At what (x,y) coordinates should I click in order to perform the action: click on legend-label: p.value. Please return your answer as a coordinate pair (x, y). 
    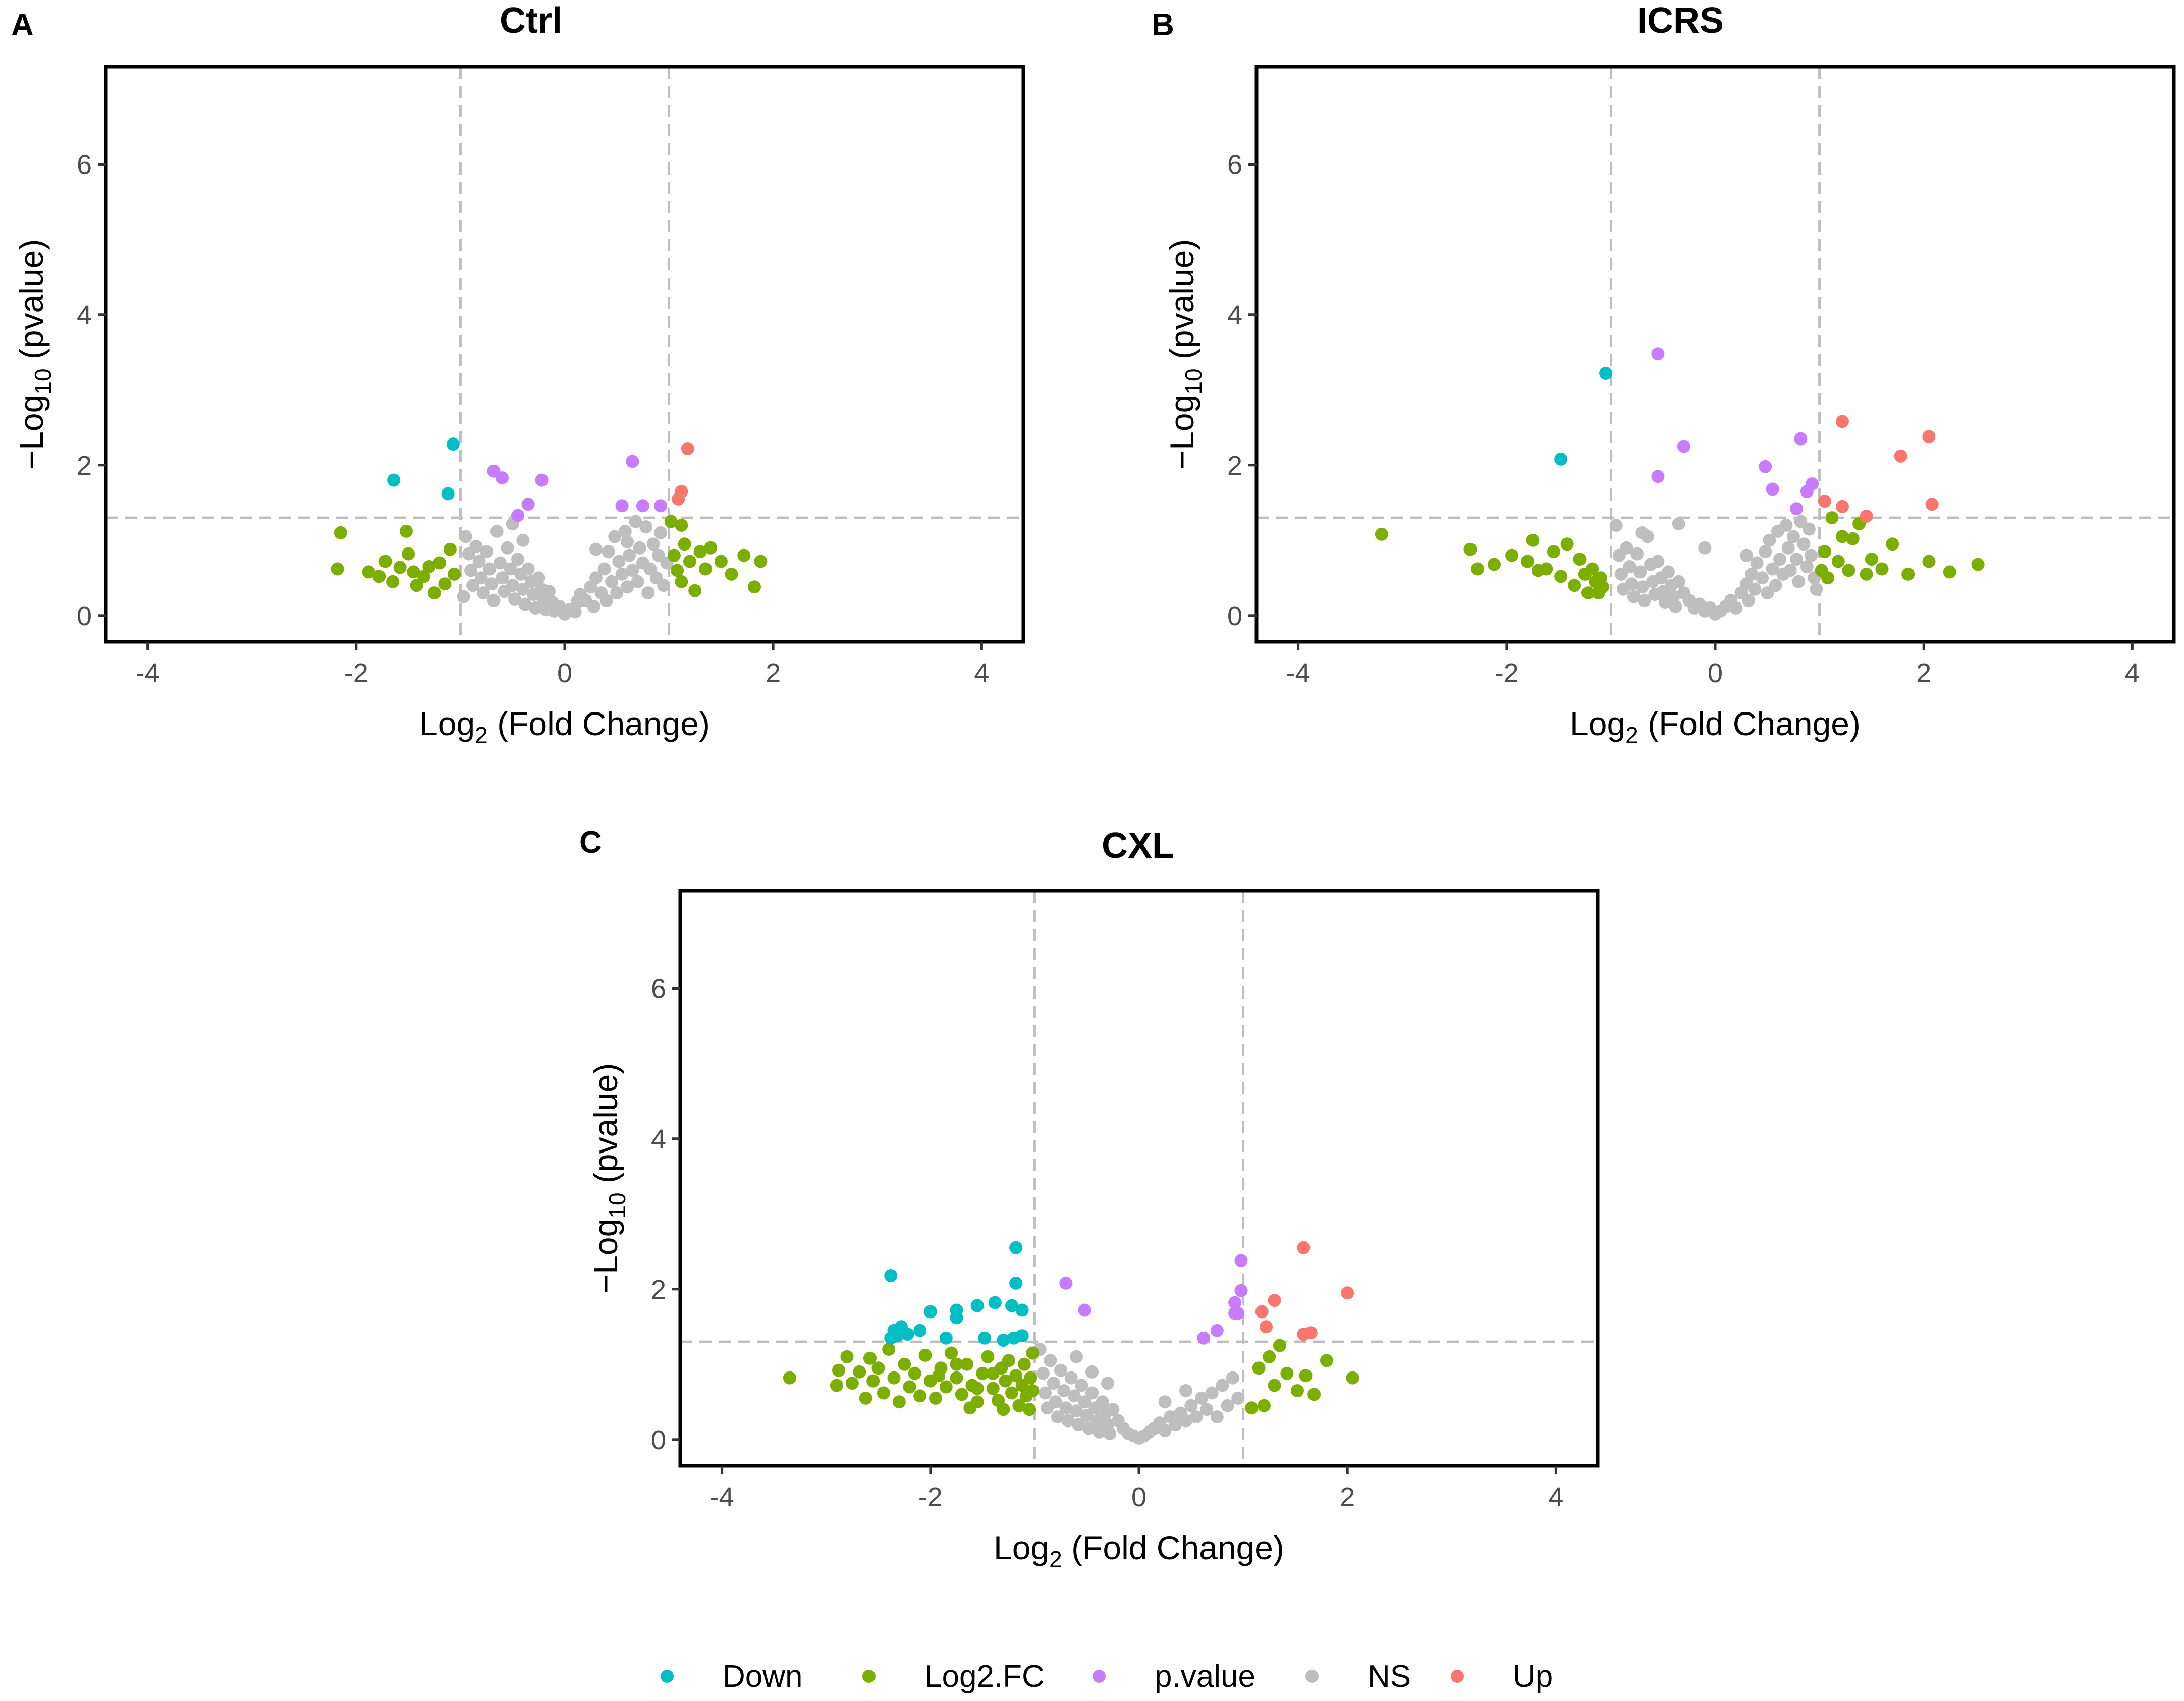
    Looking at the image, I should click on (1205, 1676).